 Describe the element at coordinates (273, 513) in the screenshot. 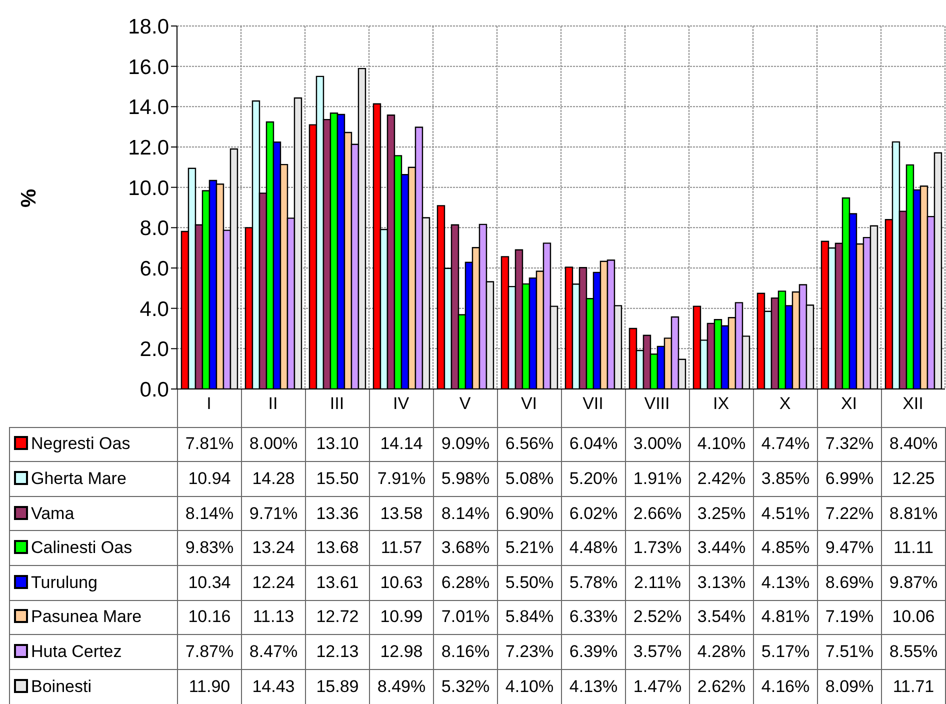

I see `data-label: 9.71%` at that location.